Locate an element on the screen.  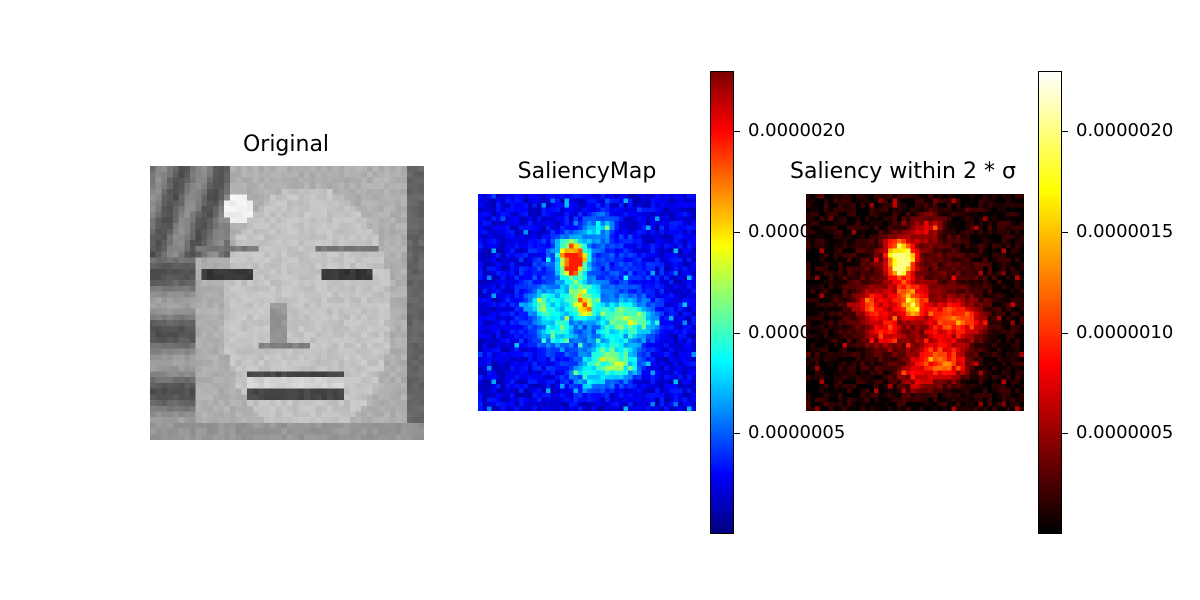
original-image is located at coordinates (287, 303).